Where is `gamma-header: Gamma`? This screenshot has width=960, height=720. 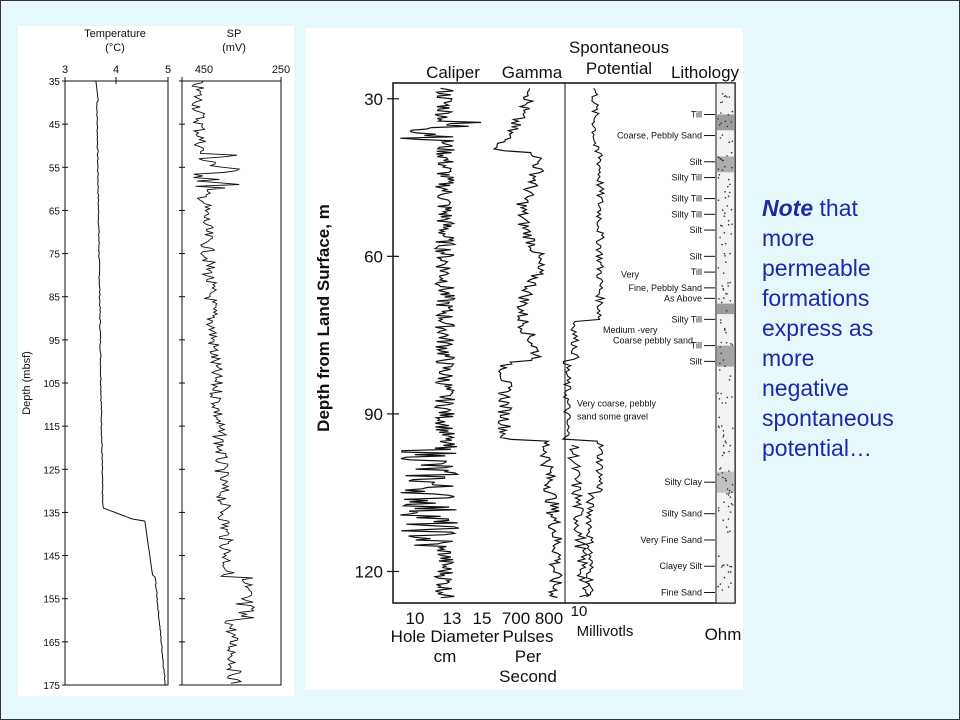
gamma-header: Gamma is located at coordinates (532, 72).